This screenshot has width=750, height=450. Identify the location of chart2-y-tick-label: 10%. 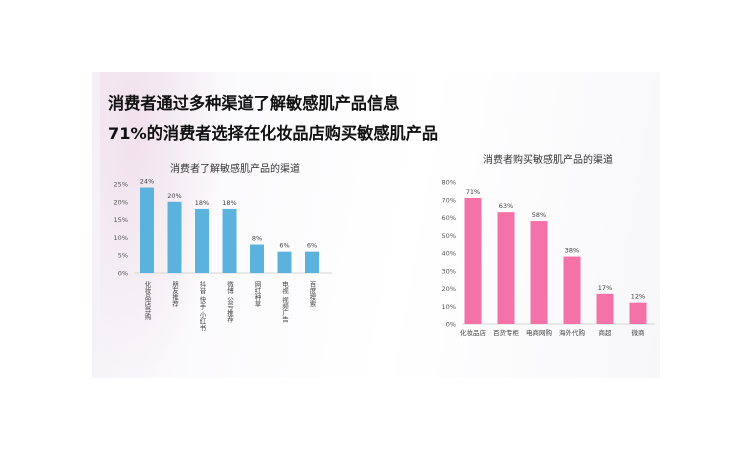
(449, 307).